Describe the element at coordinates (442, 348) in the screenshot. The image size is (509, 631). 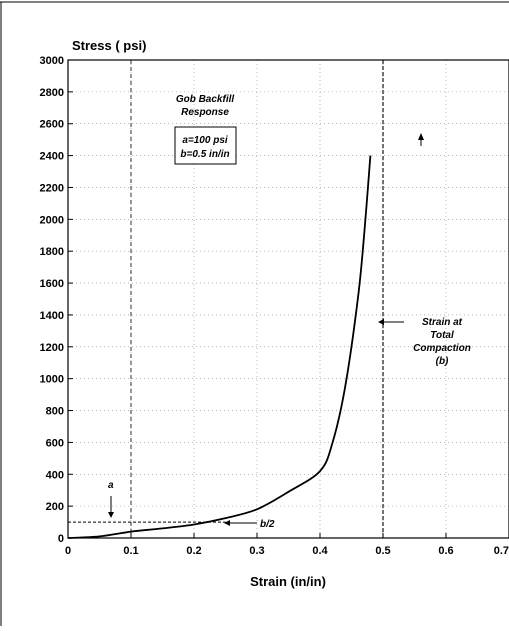
I see `compaction-label-line3: Compaction` at that location.